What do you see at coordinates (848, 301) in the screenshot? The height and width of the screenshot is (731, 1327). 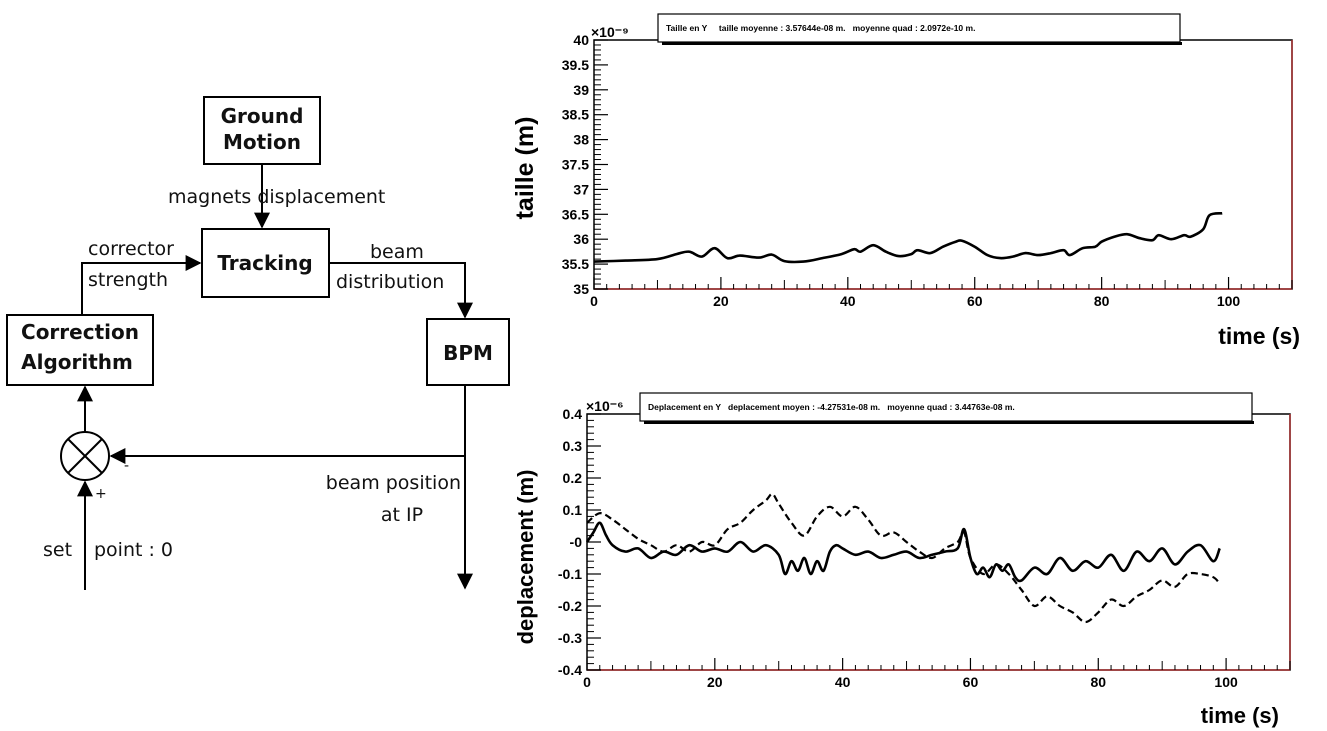 I see `top-x-tick-label: 40` at bounding box center [848, 301].